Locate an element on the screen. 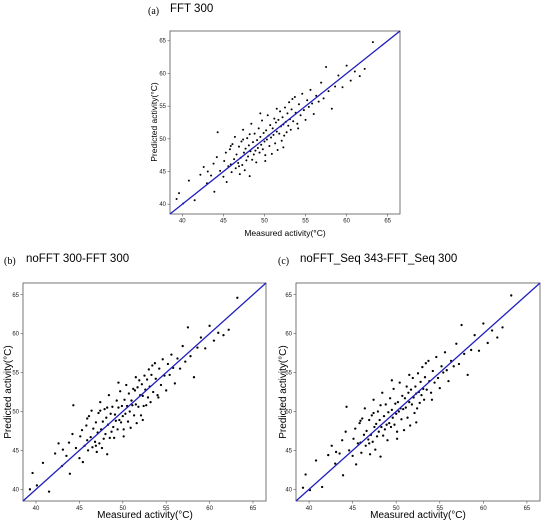 The height and width of the screenshot is (523, 550). y-tick-label-c-55: 55 is located at coordinates (288, 374).